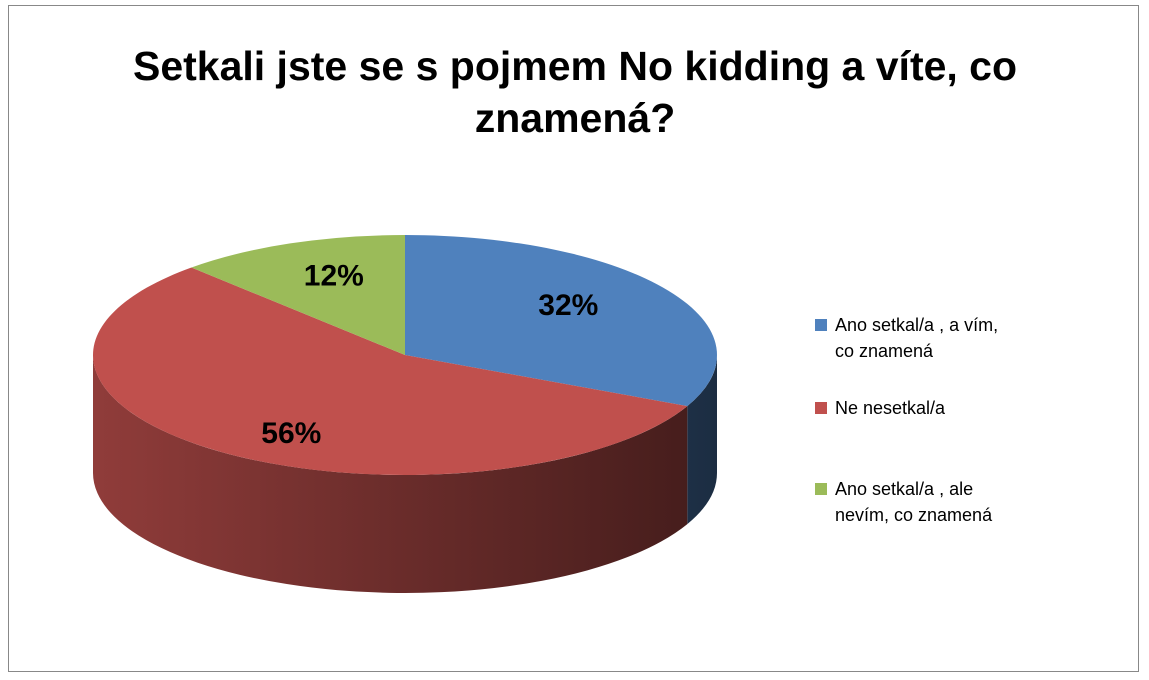  What do you see at coordinates (291, 433) in the screenshot?
I see `data-label: 56%` at bounding box center [291, 433].